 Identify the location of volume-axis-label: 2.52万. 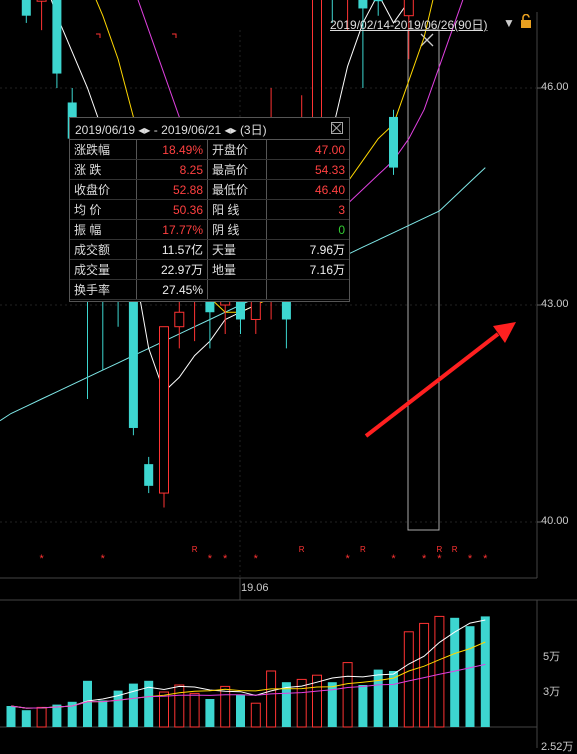
(557, 747).